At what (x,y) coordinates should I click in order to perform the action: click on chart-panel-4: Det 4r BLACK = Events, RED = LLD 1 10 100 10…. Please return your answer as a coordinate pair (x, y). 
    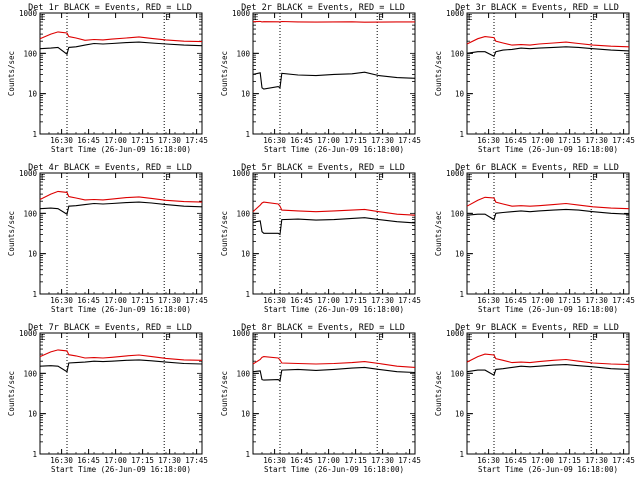
    Looking at the image, I should click on (107, 238).